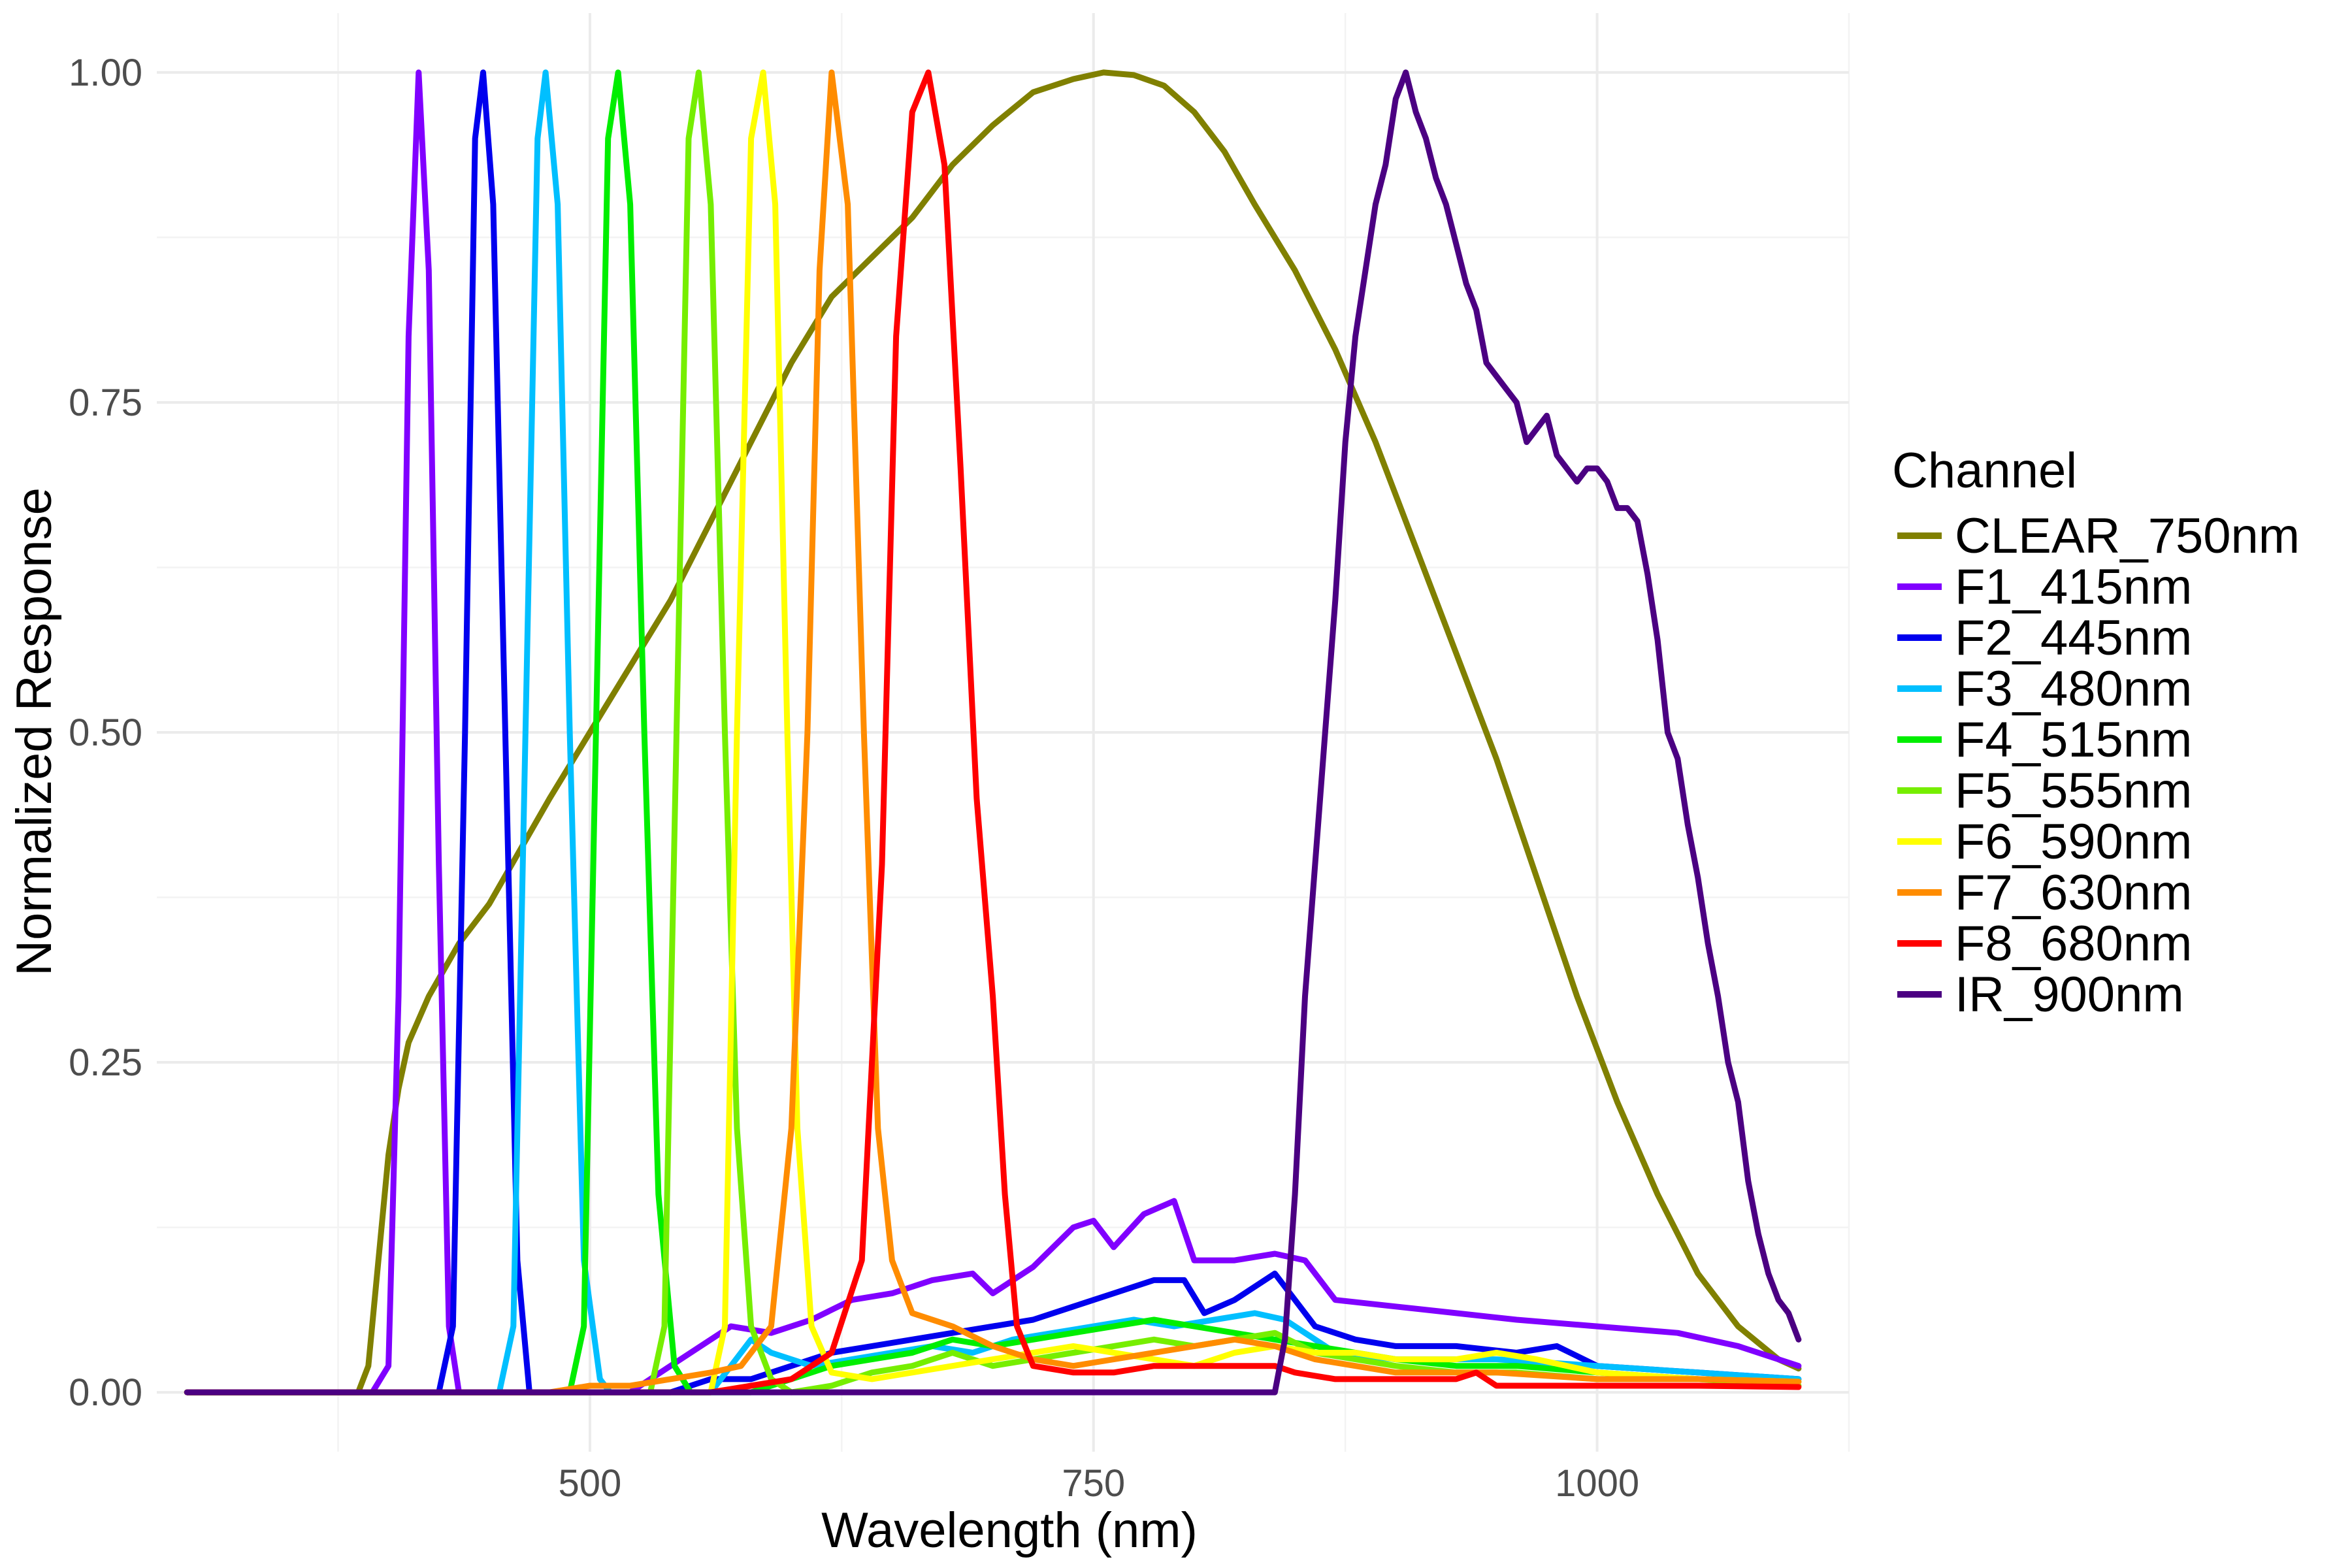  Describe the element at coordinates (2069, 994) in the screenshot. I see `legend-label-ir-900nm: IR_900nm` at that location.